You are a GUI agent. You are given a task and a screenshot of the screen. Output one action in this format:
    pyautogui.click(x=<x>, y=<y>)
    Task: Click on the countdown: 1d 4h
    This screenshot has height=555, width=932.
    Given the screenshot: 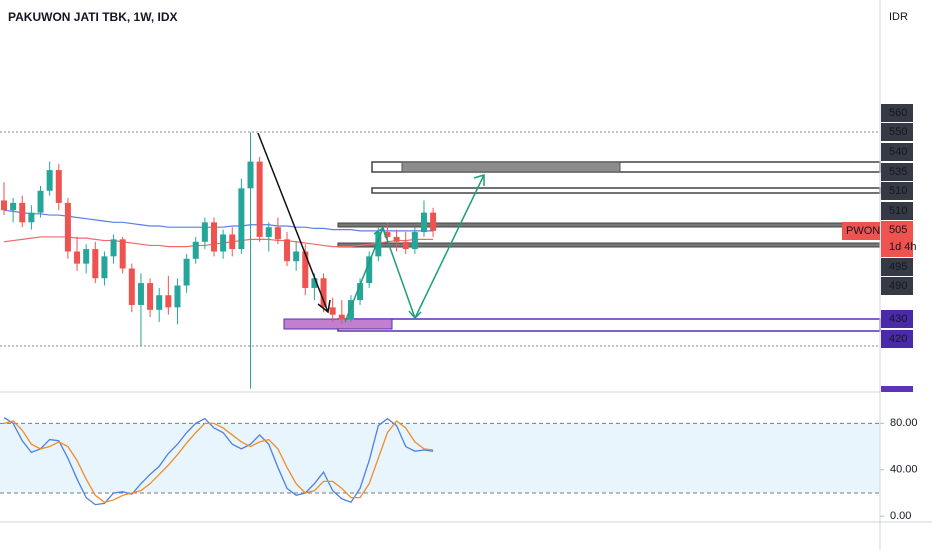 What is the action you would take?
    pyautogui.click(x=903, y=247)
    